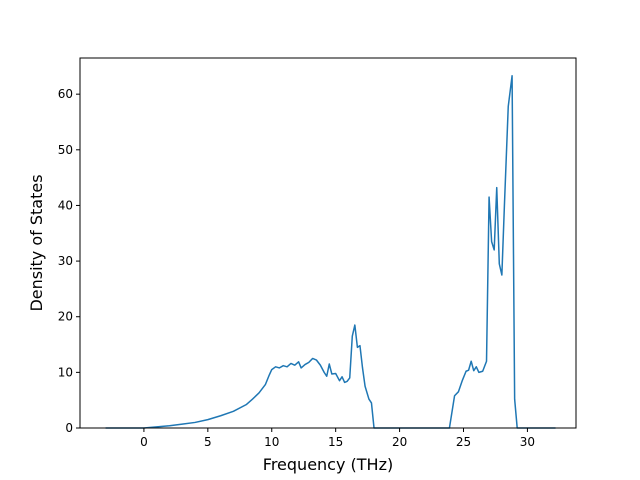 Image resolution: width=640 pixels, height=480 pixels. Describe the element at coordinates (65, 150) in the screenshot. I see `y-tick-label: 50` at that location.